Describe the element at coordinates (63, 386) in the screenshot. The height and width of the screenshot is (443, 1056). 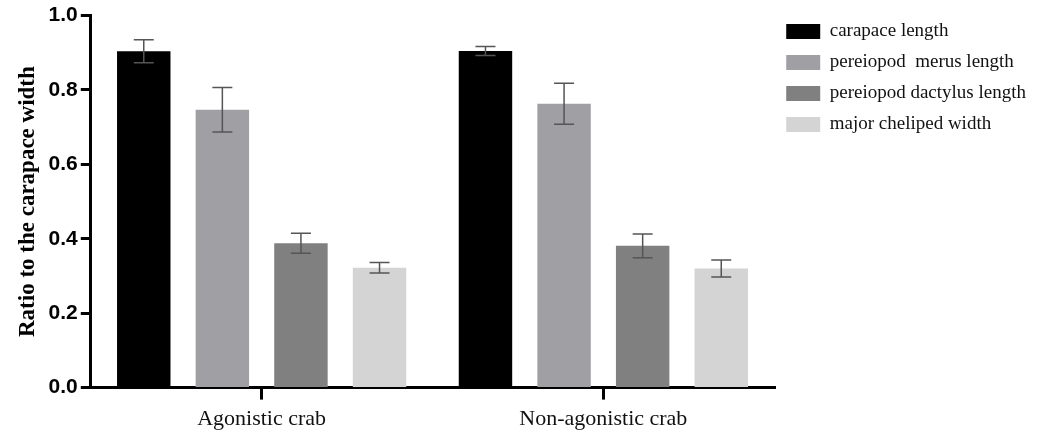
I see `y-tick-label: 0.0` at that location.